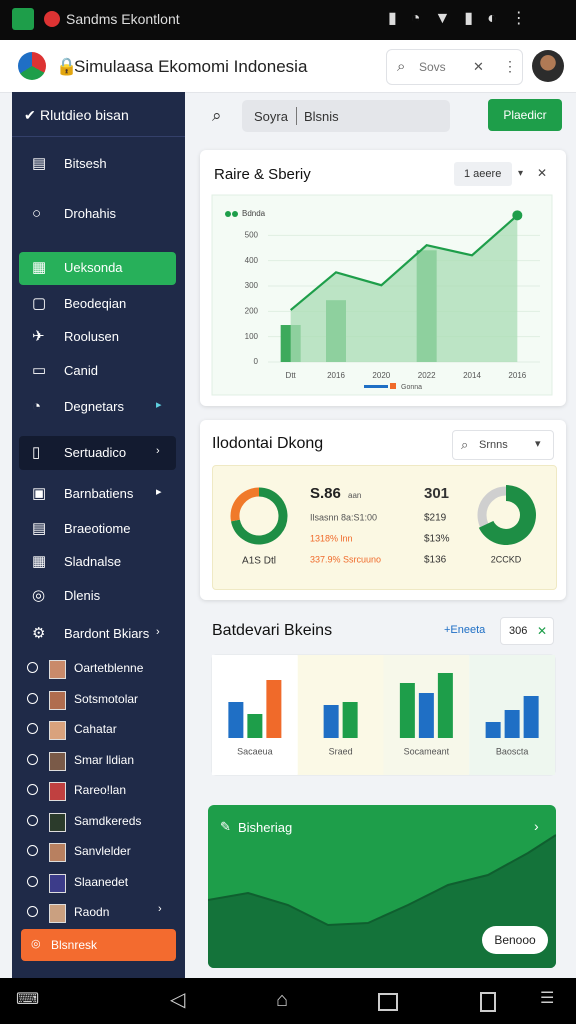  What do you see at coordinates (84, 115) in the screenshot?
I see `sidebar-heading: Rlutdieo bisan` at bounding box center [84, 115].